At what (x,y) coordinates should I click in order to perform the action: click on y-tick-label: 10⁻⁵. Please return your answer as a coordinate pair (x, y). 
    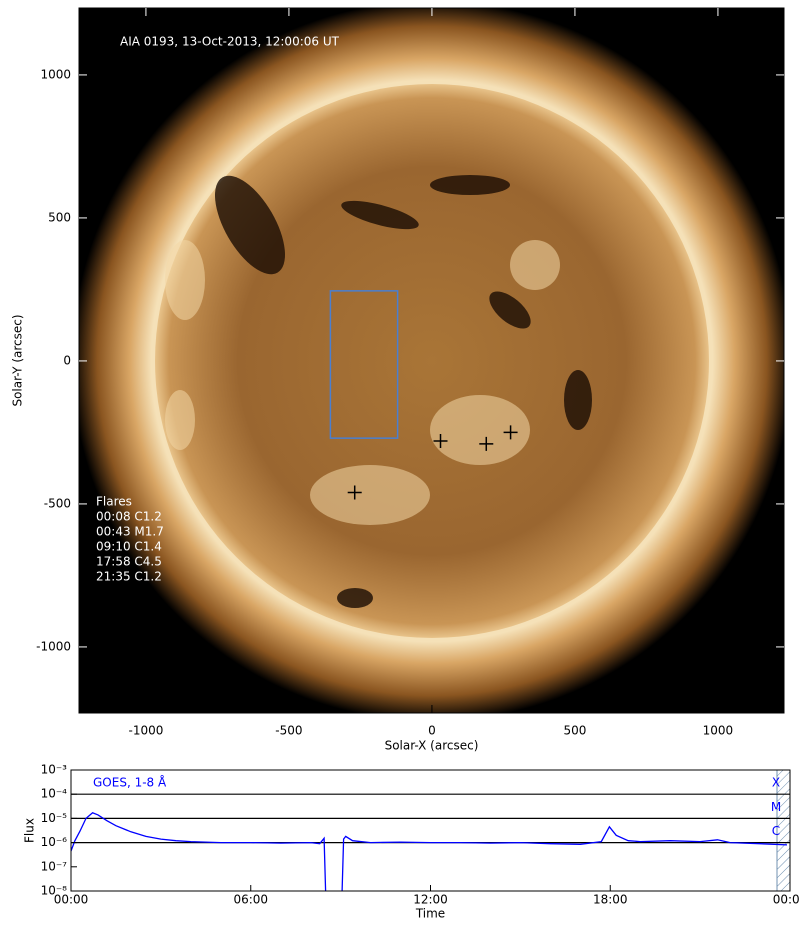
    Looking at the image, I should click on (54, 818).